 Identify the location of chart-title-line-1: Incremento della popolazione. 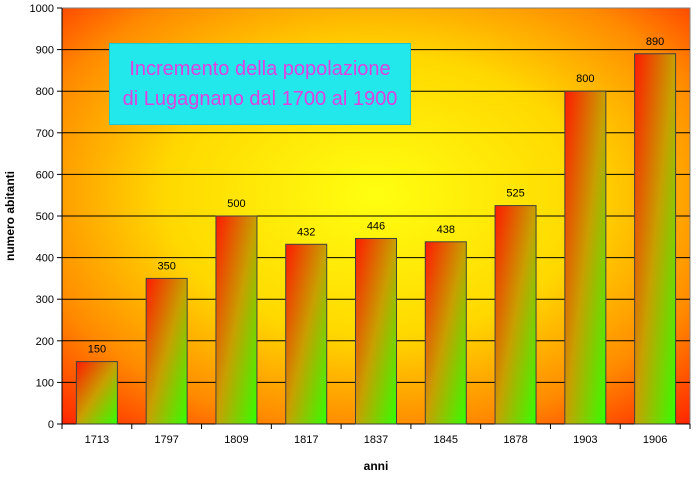
(260, 69).